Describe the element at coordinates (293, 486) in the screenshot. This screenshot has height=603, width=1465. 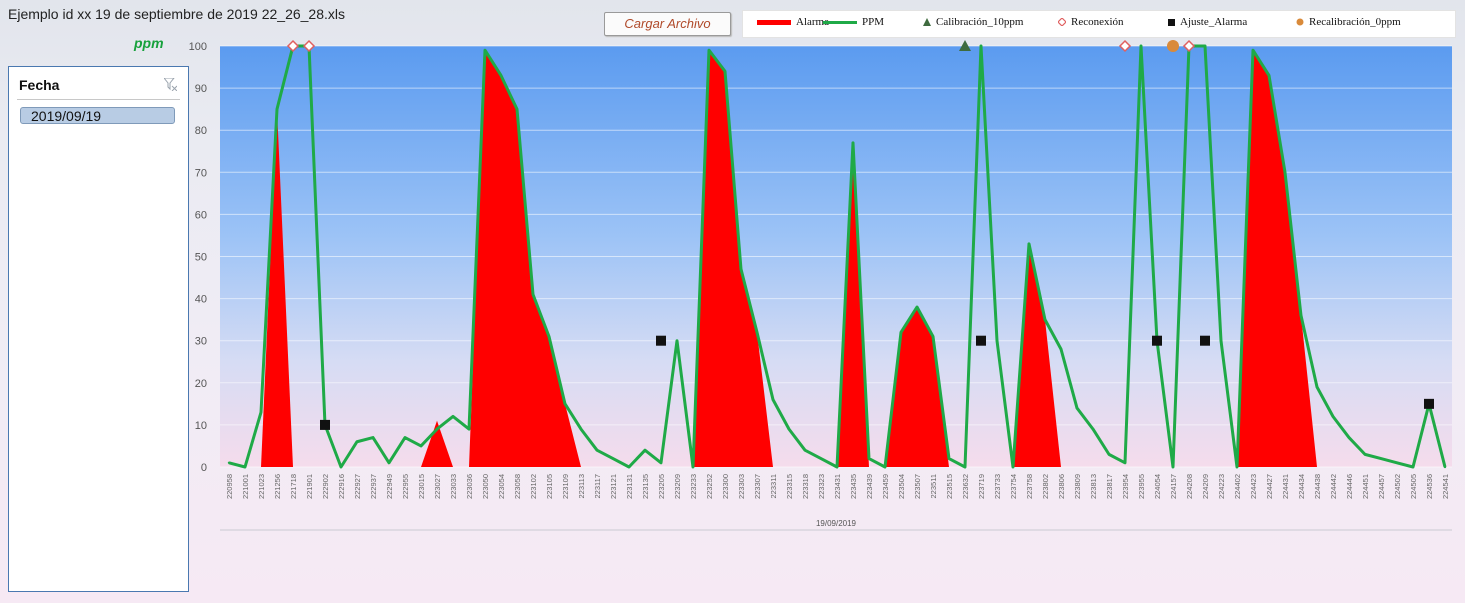
I see `x-tick-label: 221718` at that location.